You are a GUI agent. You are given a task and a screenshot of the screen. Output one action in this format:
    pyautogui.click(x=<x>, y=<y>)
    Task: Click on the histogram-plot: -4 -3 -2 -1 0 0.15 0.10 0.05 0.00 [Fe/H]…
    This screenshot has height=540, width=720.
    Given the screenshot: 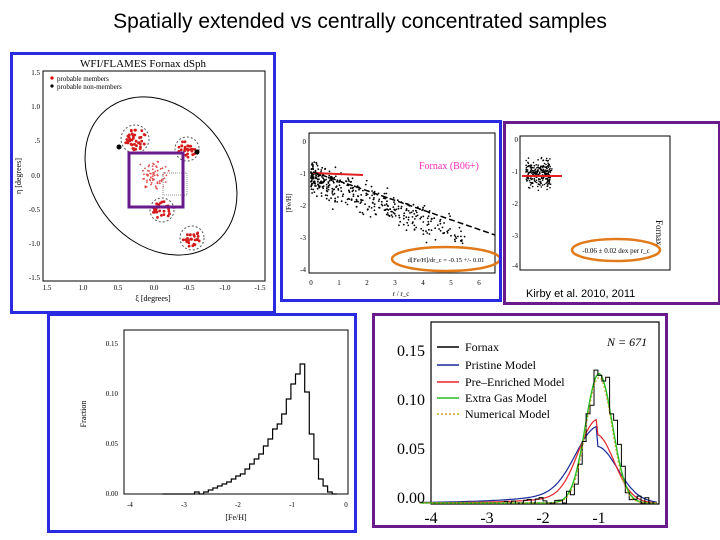 What is the action you would take?
    pyautogui.click(x=214, y=425)
    